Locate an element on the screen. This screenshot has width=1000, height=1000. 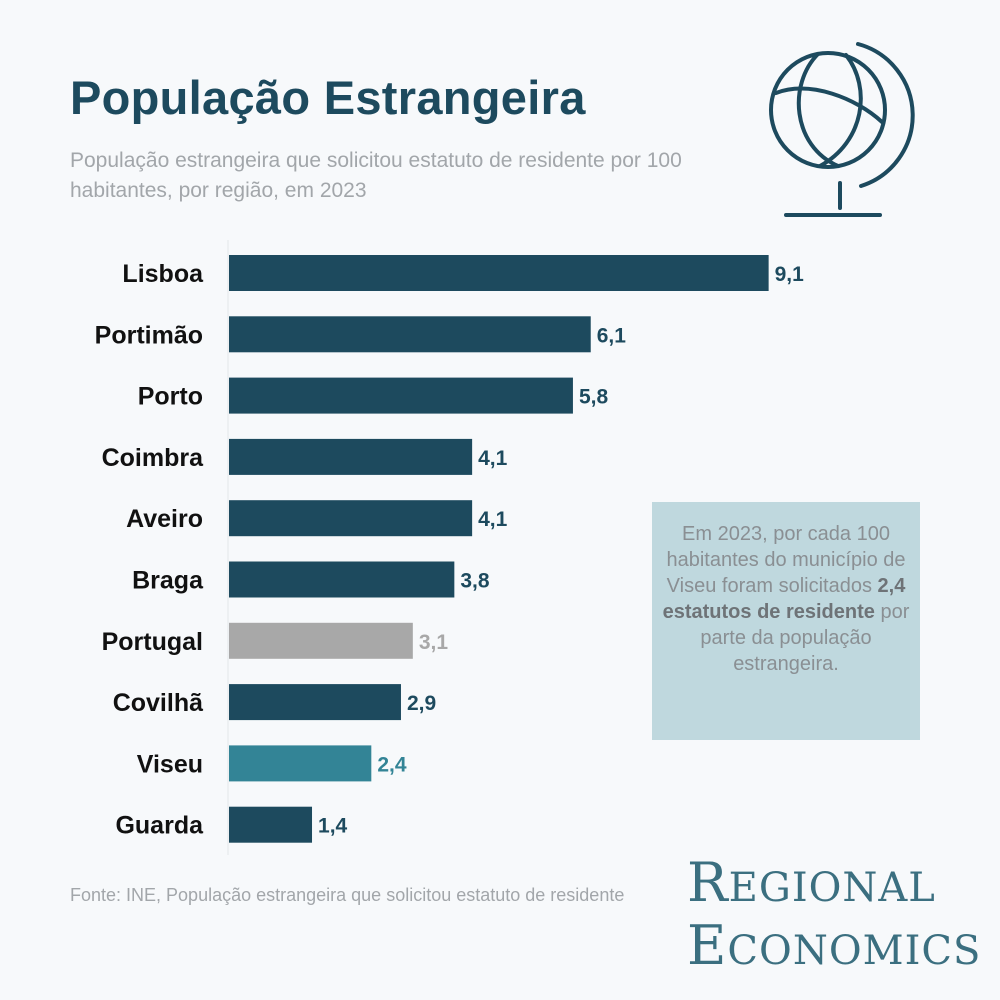
category-label: Covilhã is located at coordinates (158, 703).